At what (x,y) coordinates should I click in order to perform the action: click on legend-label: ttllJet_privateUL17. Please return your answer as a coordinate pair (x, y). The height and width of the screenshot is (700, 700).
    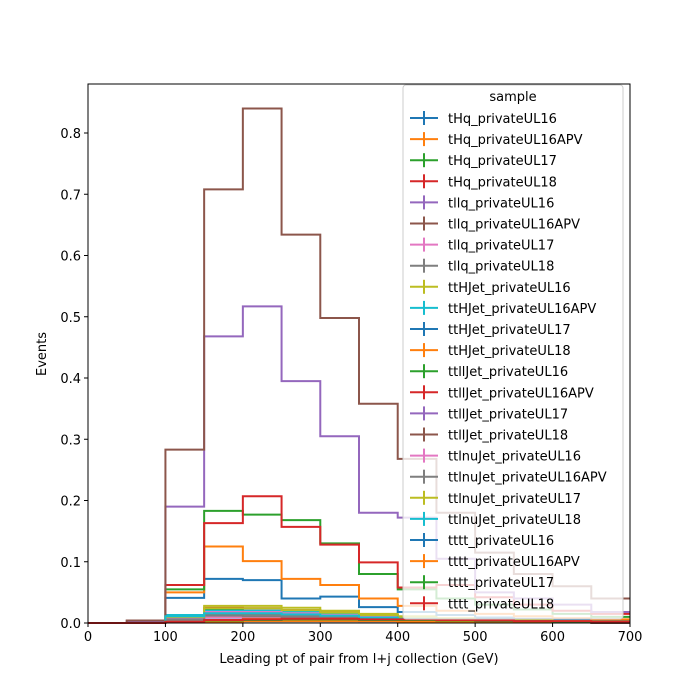
    Looking at the image, I should click on (508, 414).